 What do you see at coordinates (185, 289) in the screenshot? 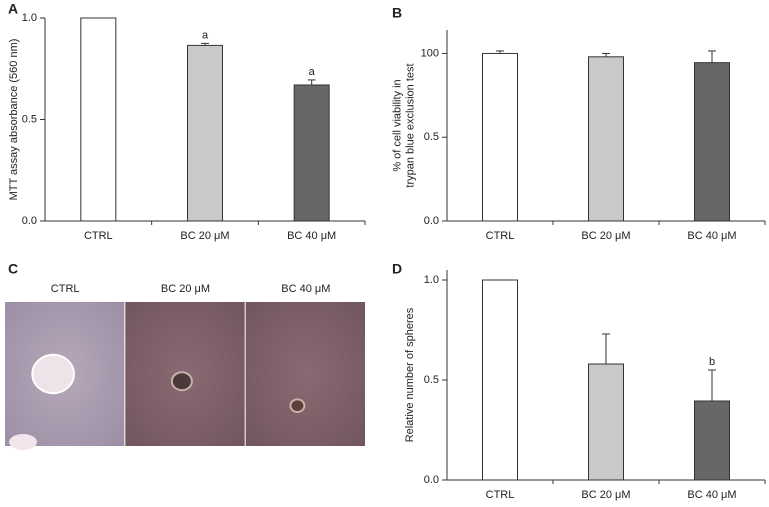
I see `image-label: BC 20 μM` at bounding box center [185, 289].